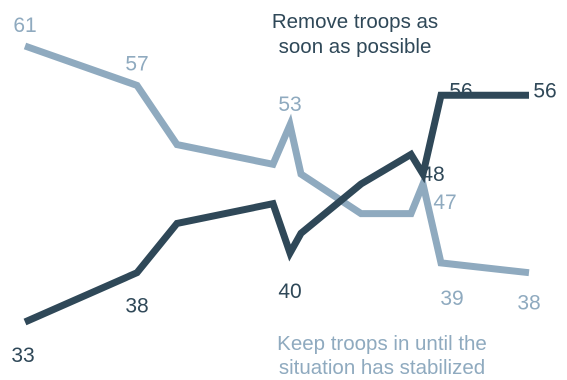  I want to click on data-label-remove-8: 48, so click(432, 174).